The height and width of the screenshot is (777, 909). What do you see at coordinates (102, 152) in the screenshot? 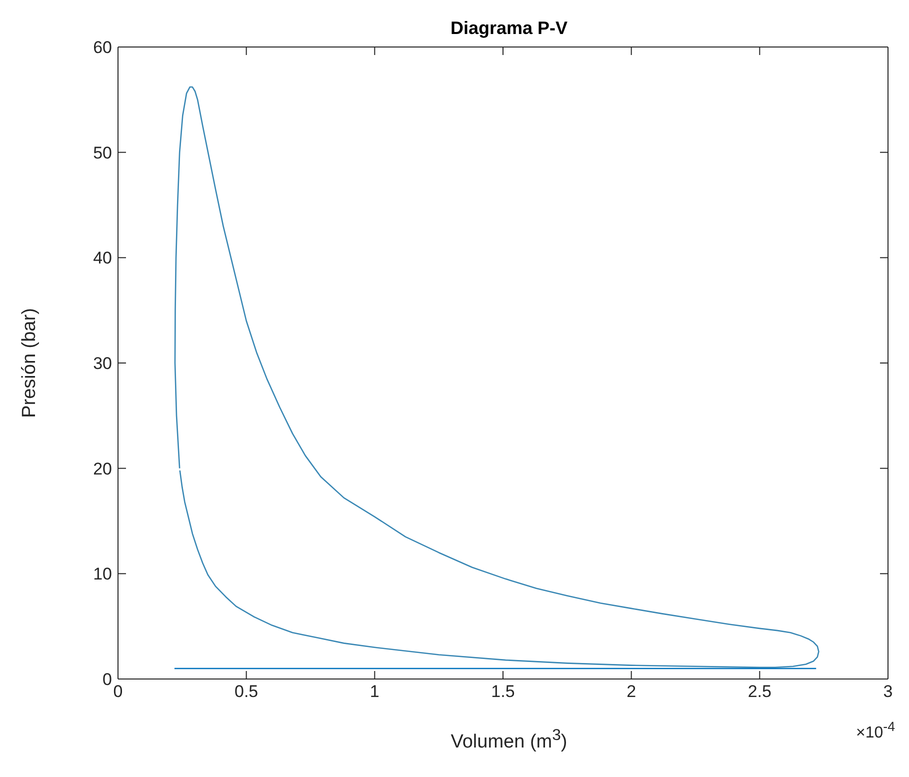
I see `y-tick-label: 50` at bounding box center [102, 152].